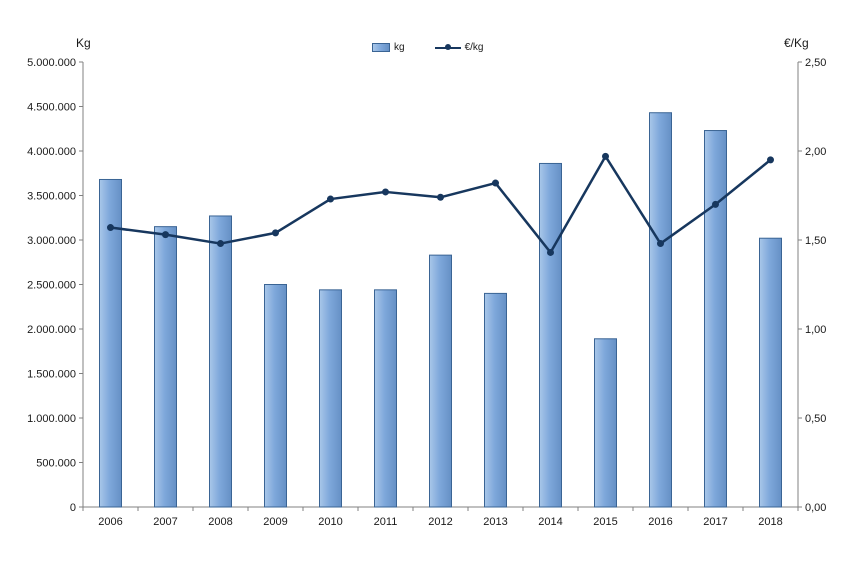  I want to click on x-category-label: 2011, so click(386, 522).